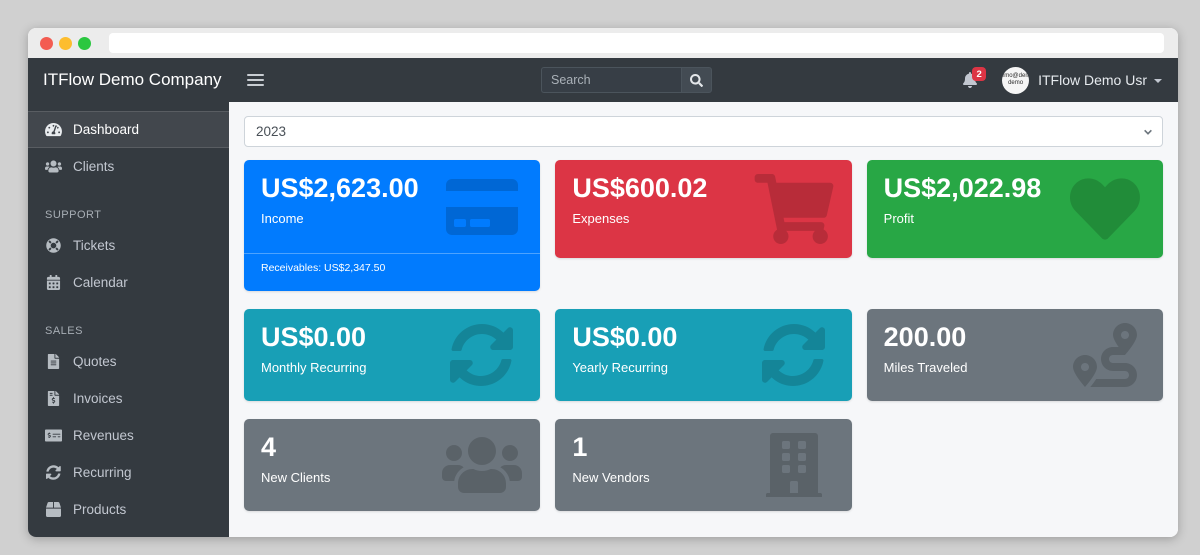 The image size is (1200, 555). What do you see at coordinates (282, 219) in the screenshot?
I see `card-label: Income` at bounding box center [282, 219].